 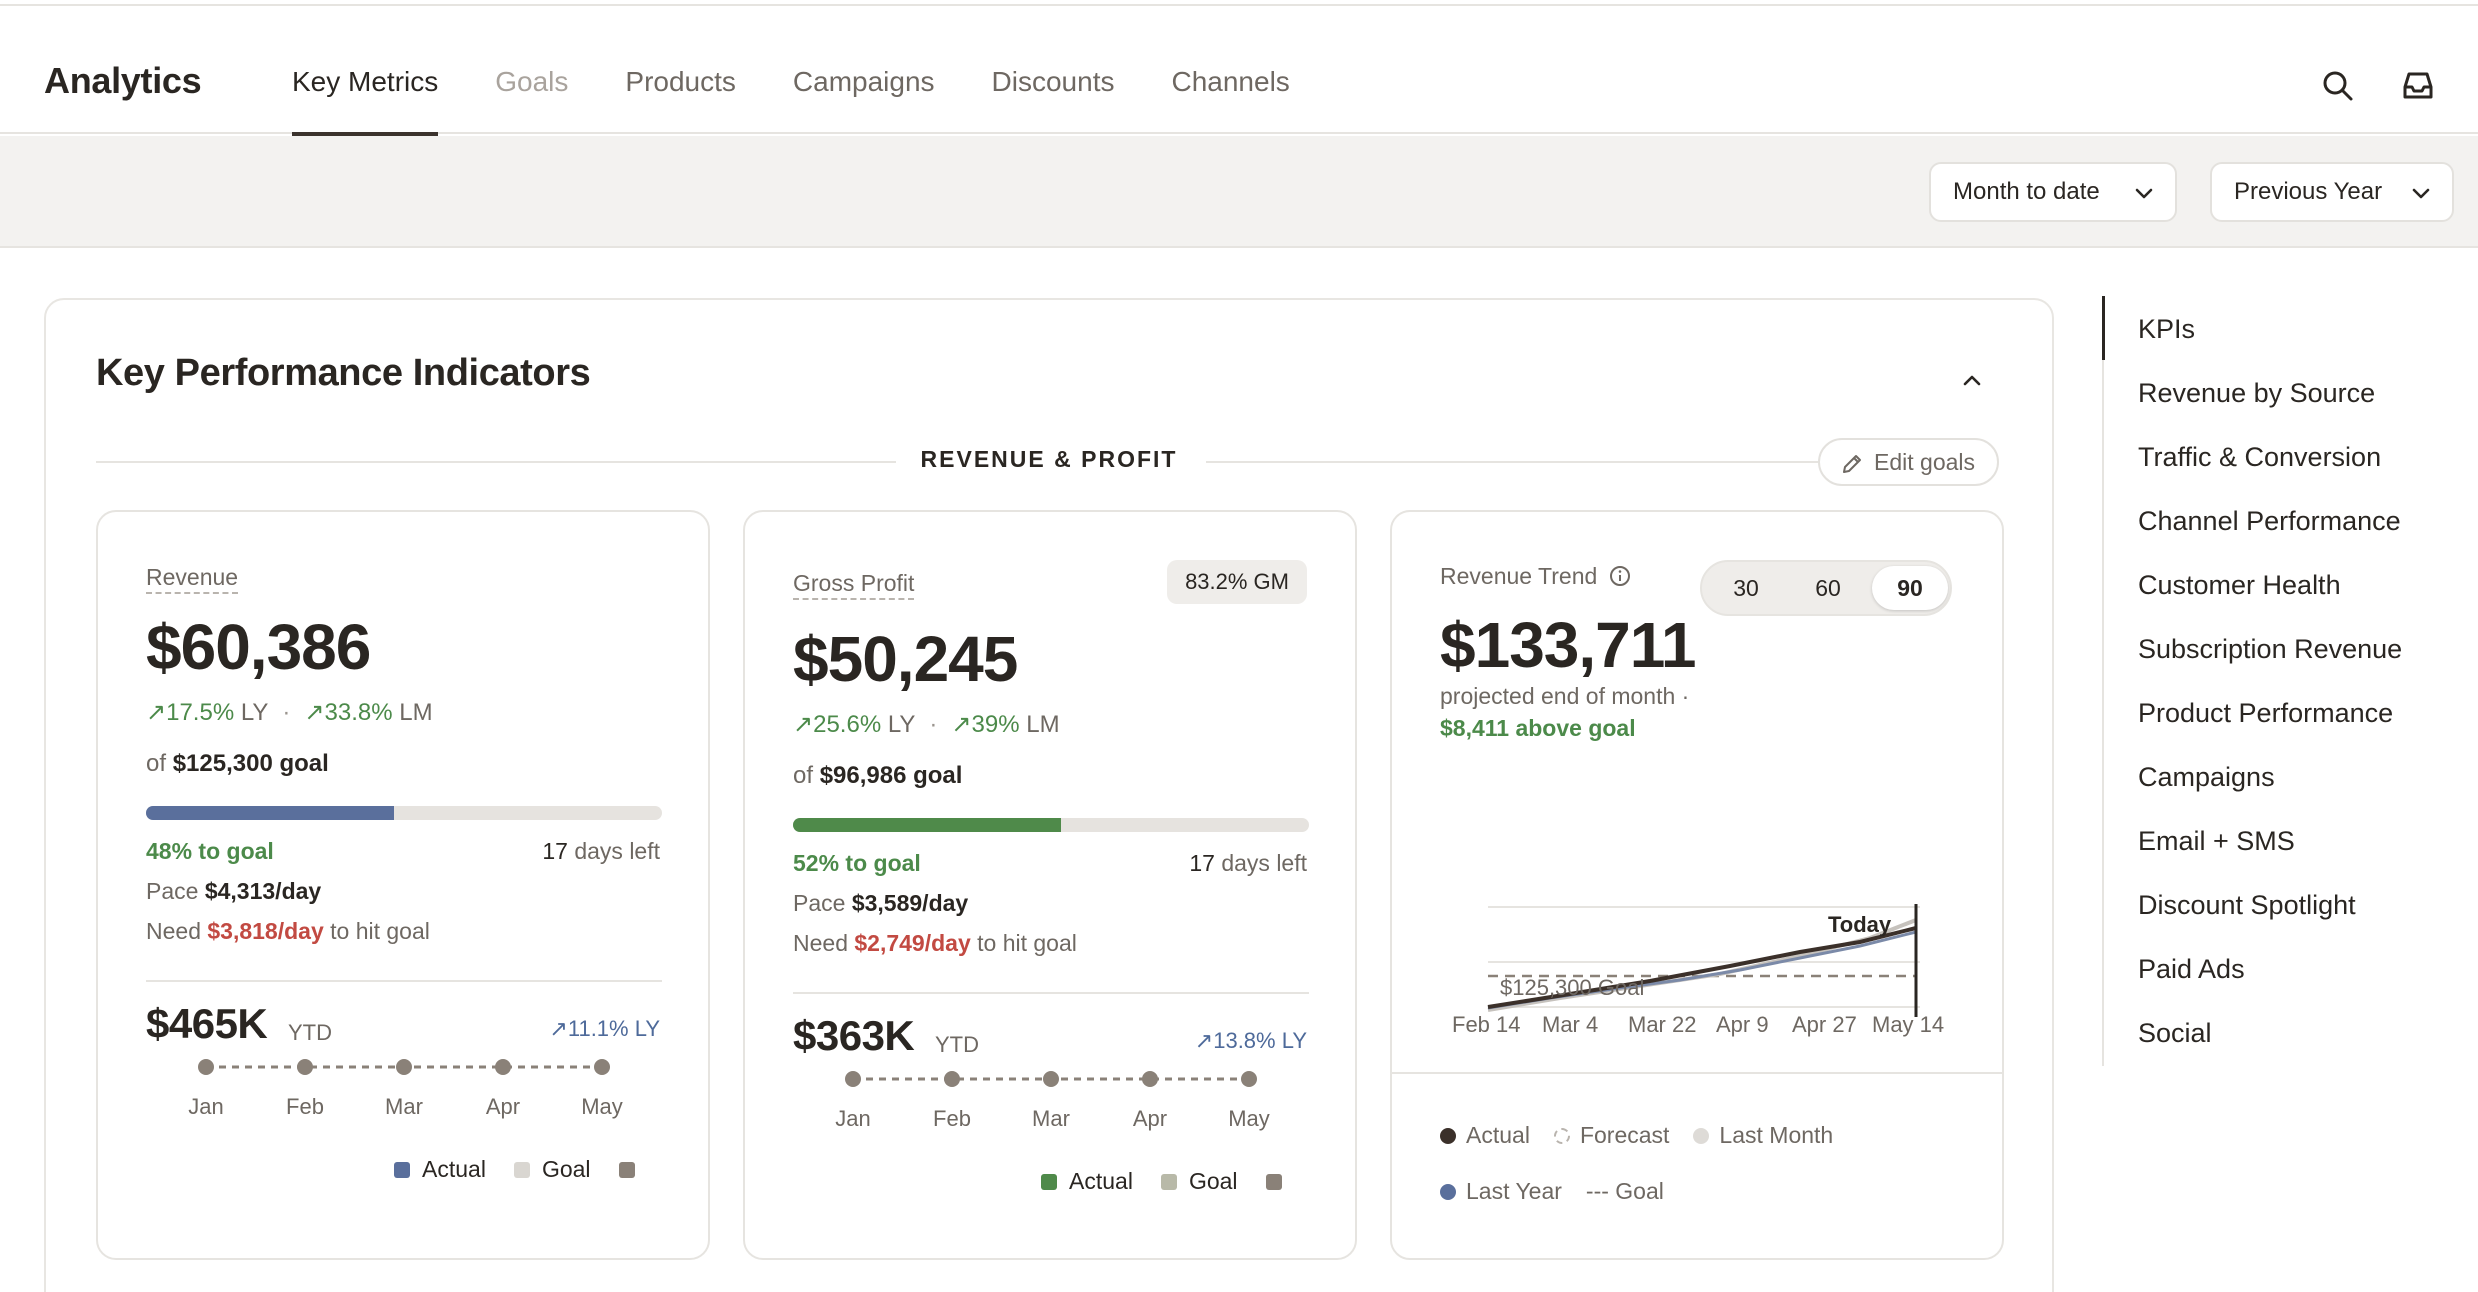 I want to click on revenue-need: Need $3,818/day to hit goal, so click(x=288, y=931).